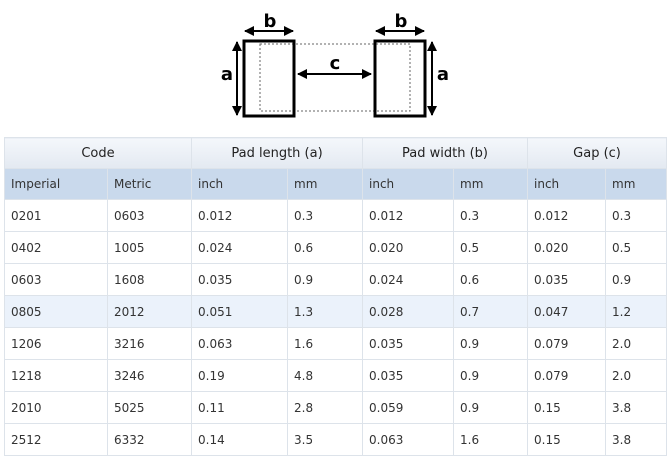 Image resolution: width=672 pixels, height=464 pixels. What do you see at coordinates (98, 153) in the screenshot?
I see `group-header-code: Code` at bounding box center [98, 153].